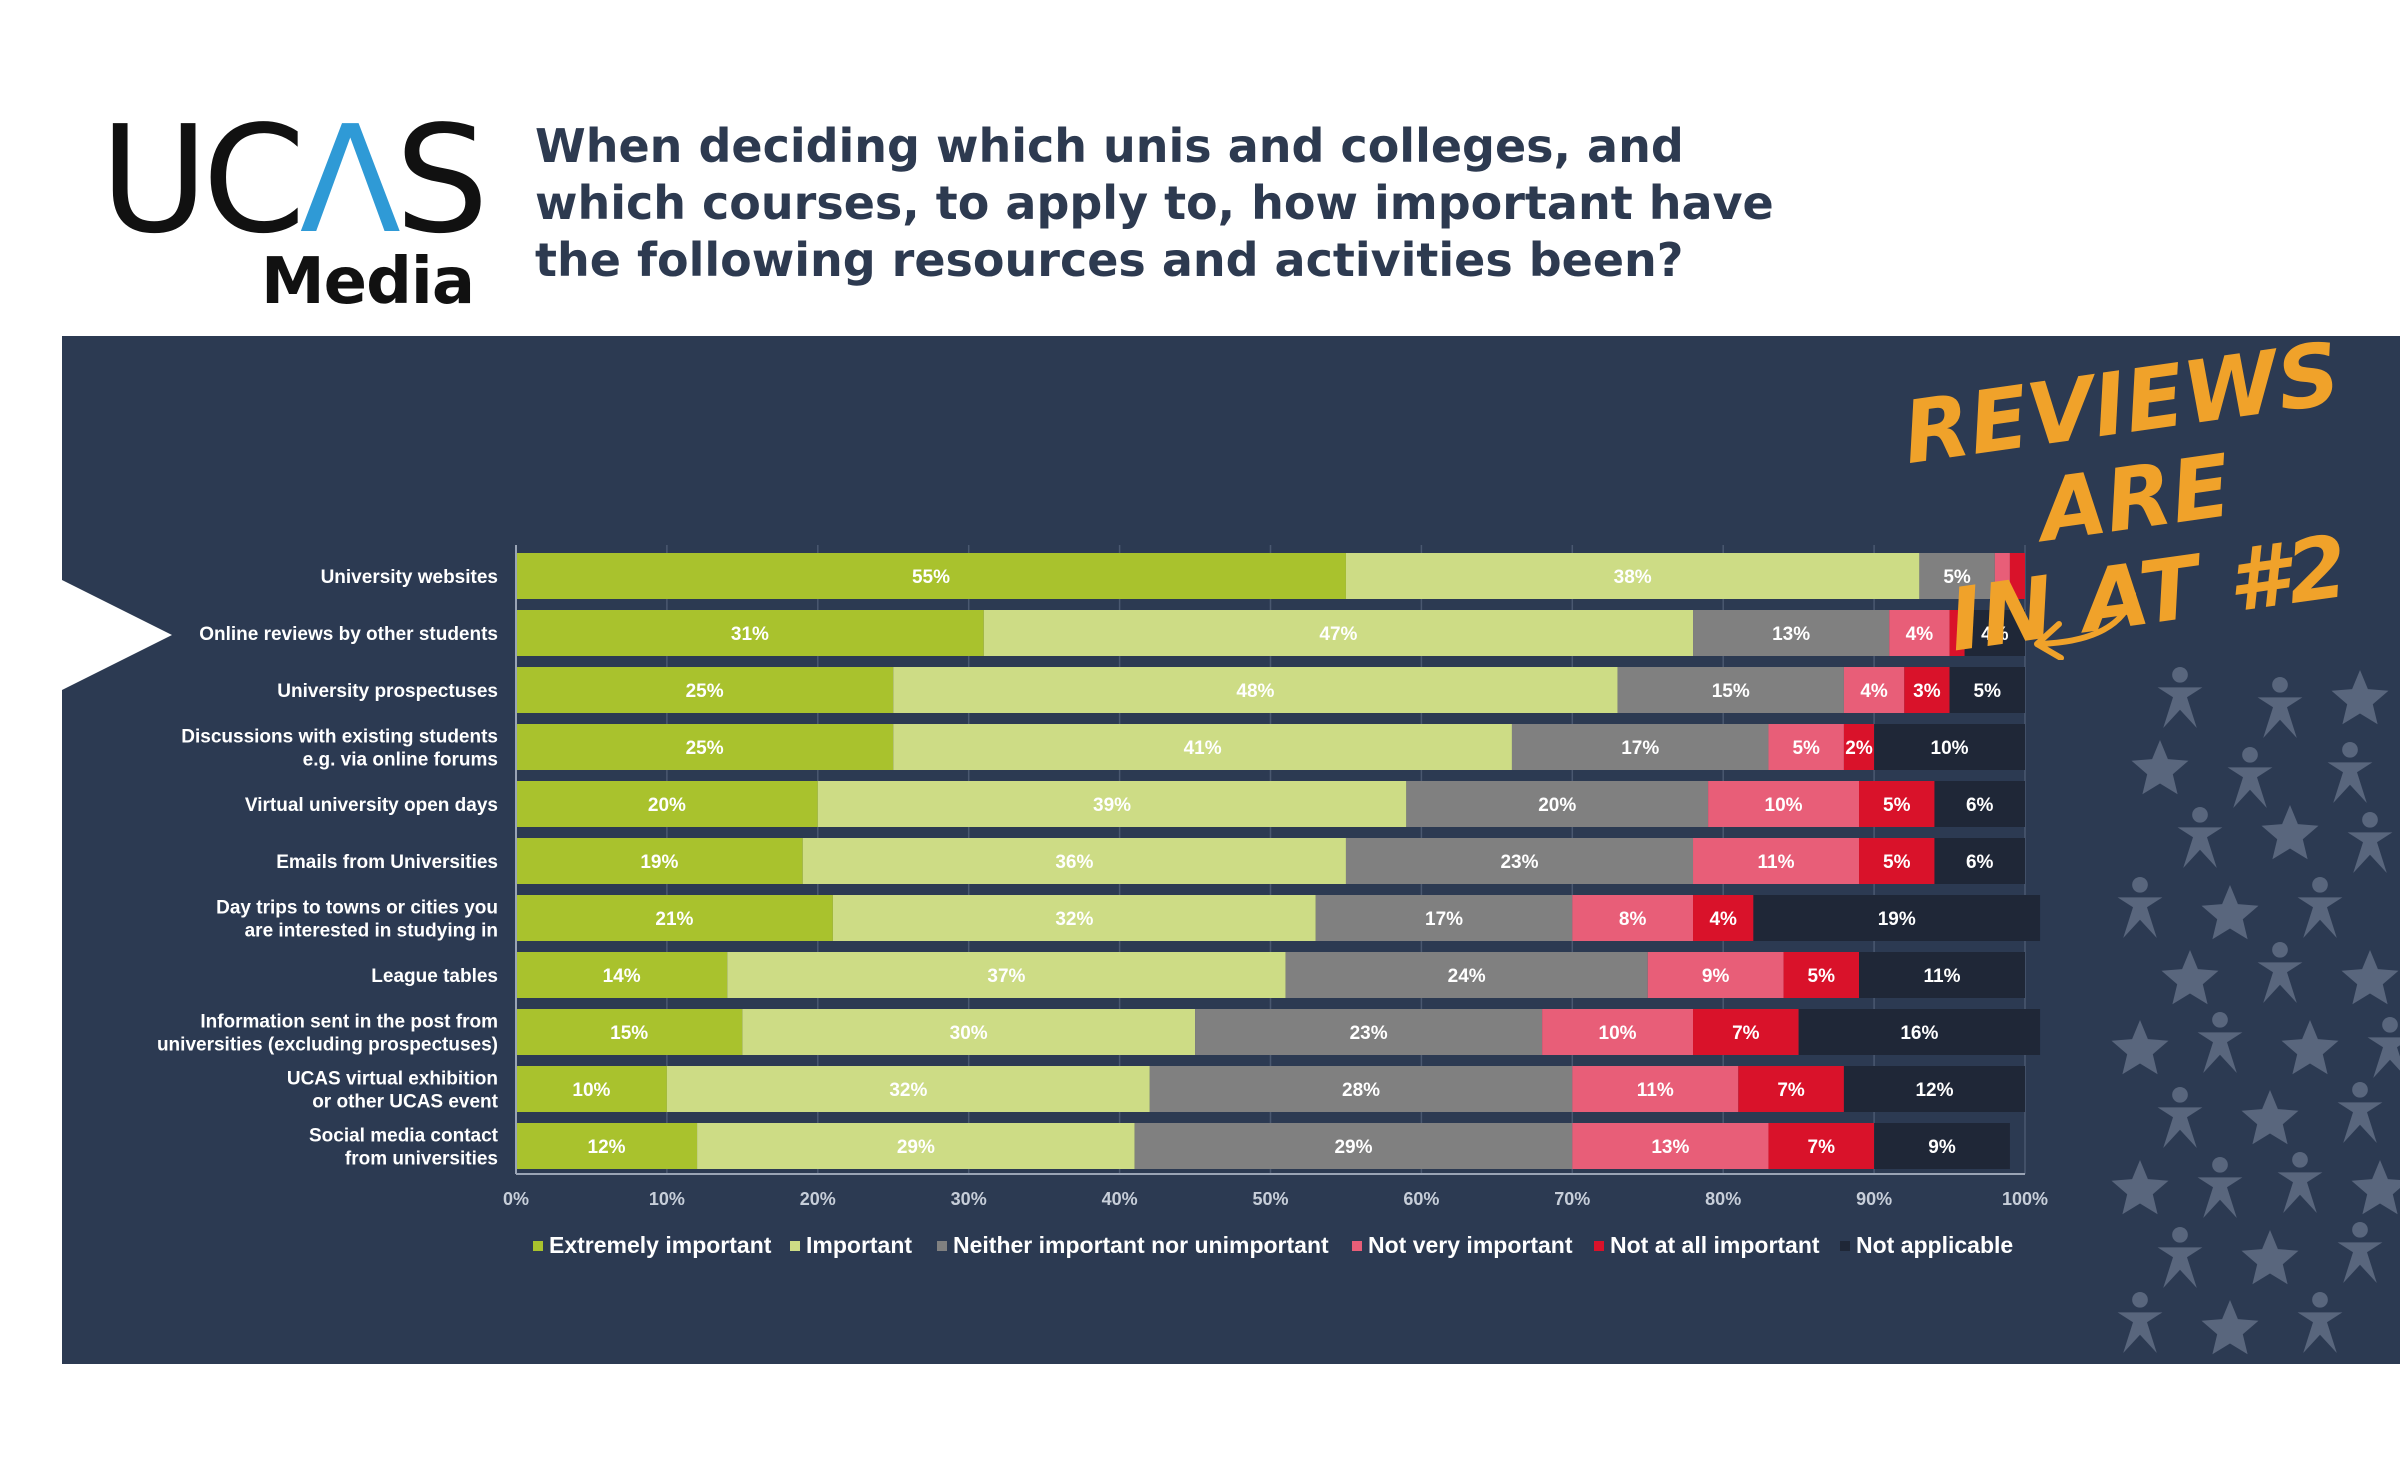  I want to click on x-tick-label: 60%, so click(1421, 1199).